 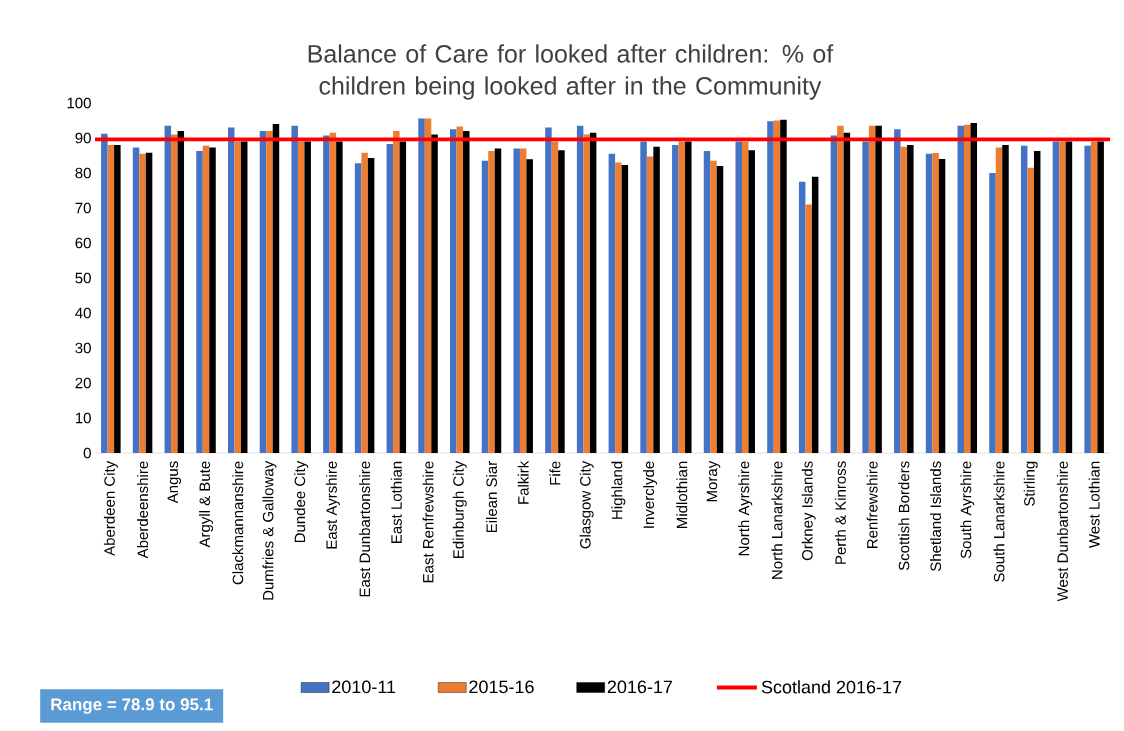 What do you see at coordinates (936, 516) in the screenshot?
I see `x-tick-label: Shetland Islands` at bounding box center [936, 516].